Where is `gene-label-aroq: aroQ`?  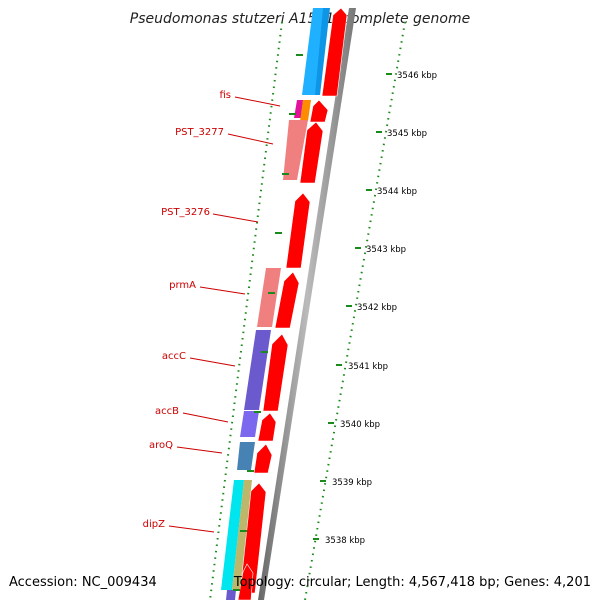 gene-label-aroq: aroQ is located at coordinates (161, 445).